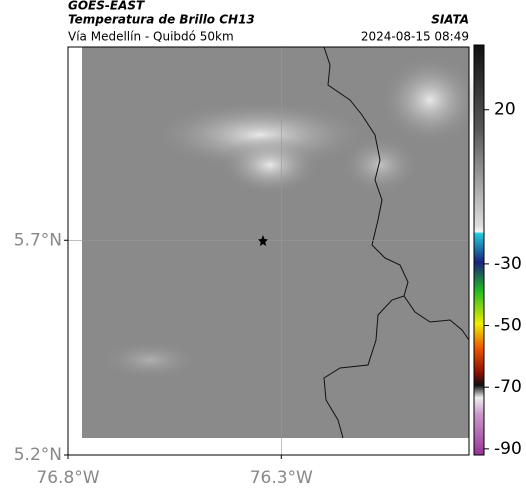 The image size is (526, 495). I want to click on colorbar-tick-label: -90, so click(508, 449).